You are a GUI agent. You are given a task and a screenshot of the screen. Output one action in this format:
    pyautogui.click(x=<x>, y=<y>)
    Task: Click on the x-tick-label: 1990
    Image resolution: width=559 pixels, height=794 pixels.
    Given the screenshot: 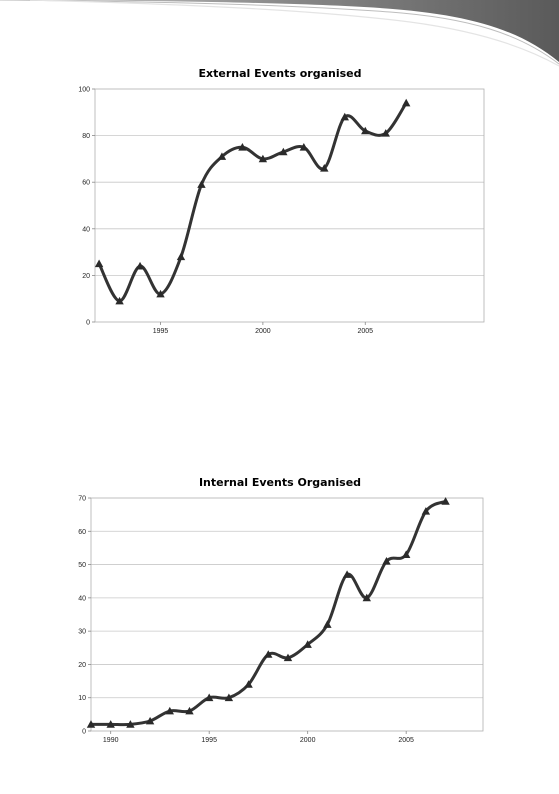 What is the action you would take?
    pyautogui.click(x=111, y=740)
    